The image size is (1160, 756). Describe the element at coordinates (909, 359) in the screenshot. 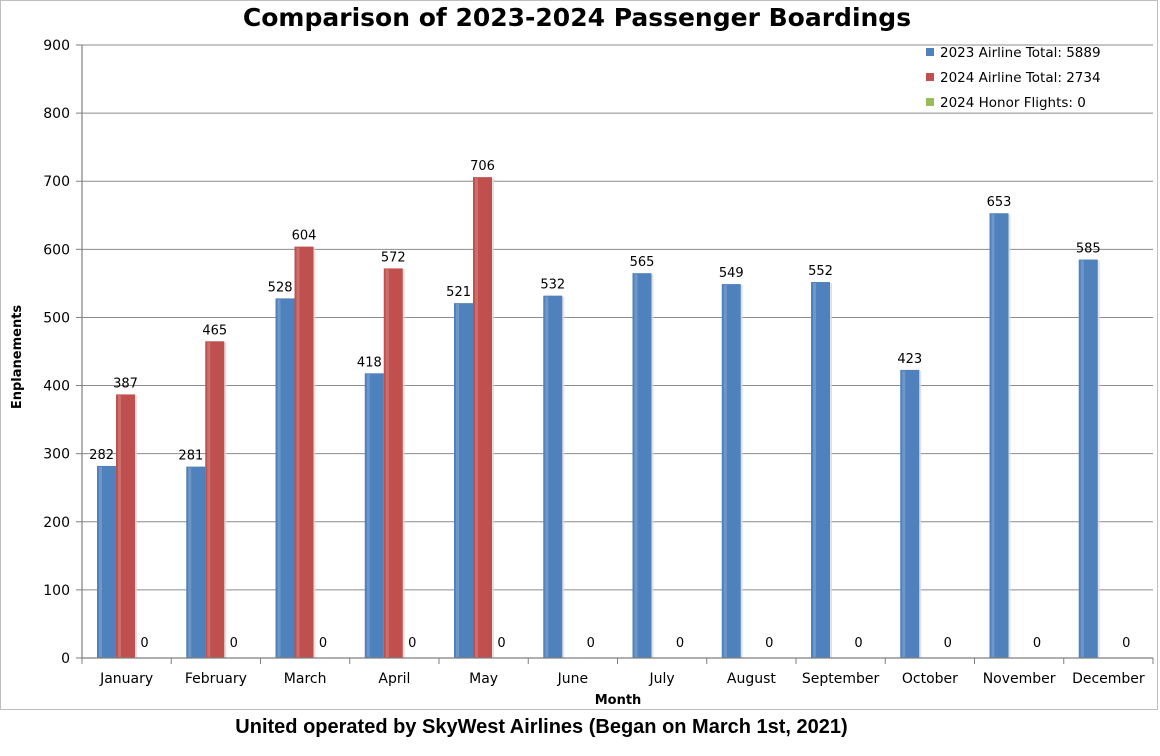

I see `data-label: 423` at that location.